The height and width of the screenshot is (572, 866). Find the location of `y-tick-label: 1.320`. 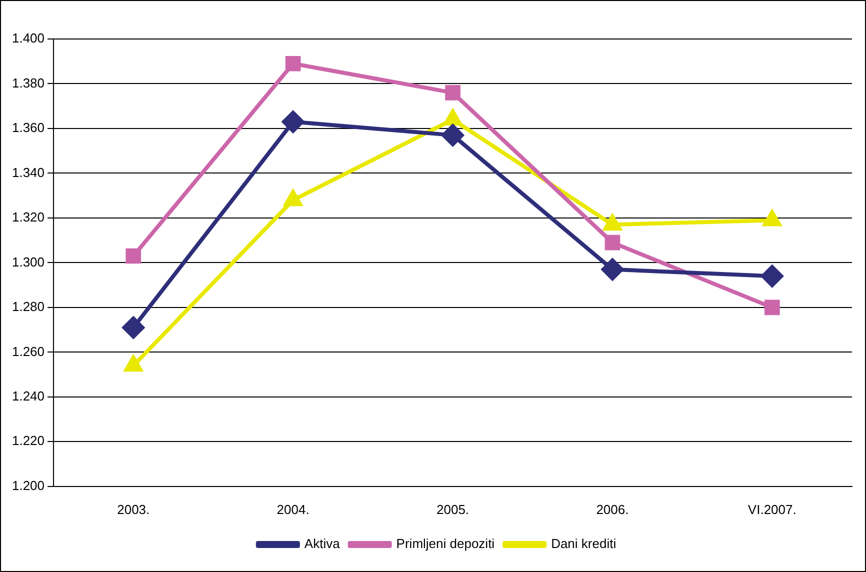

y-tick-label: 1.320 is located at coordinates (28, 217).